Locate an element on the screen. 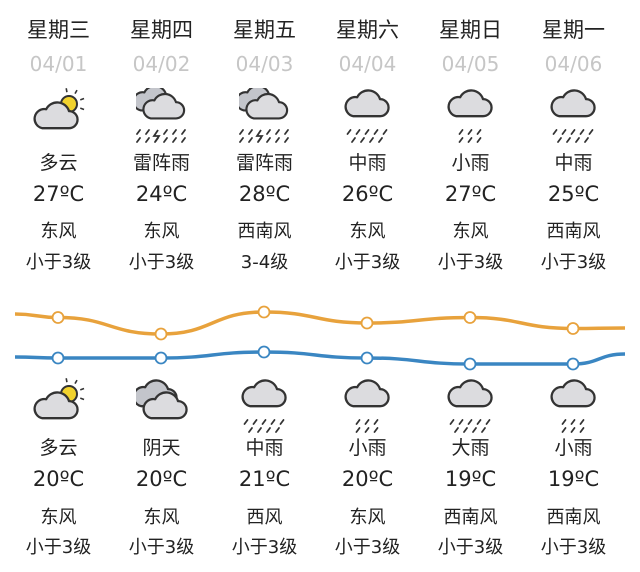  night-weather: 多云 is located at coordinates (58, 448).